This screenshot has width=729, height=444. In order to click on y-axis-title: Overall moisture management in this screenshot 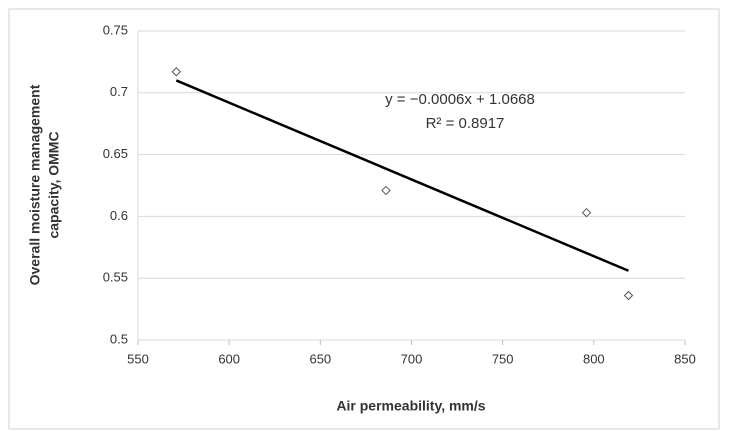, I will do `click(35, 184)`.